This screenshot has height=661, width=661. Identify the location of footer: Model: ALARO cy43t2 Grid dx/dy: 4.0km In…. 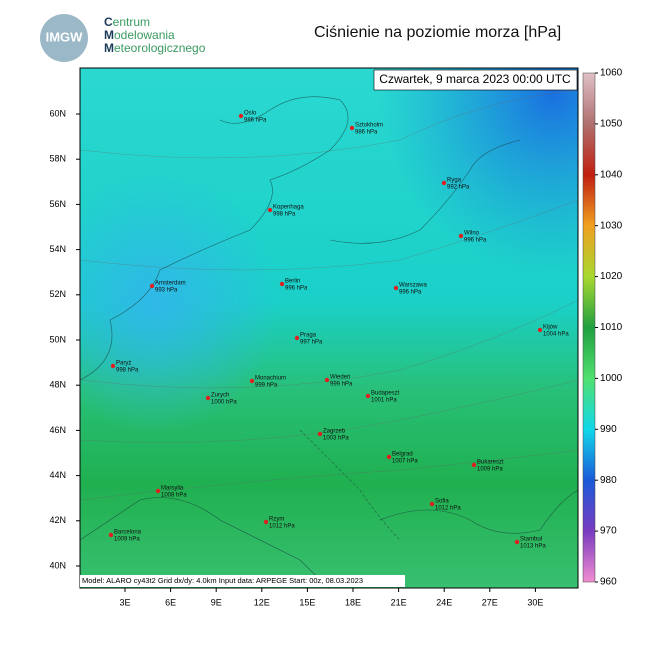
(222, 580).